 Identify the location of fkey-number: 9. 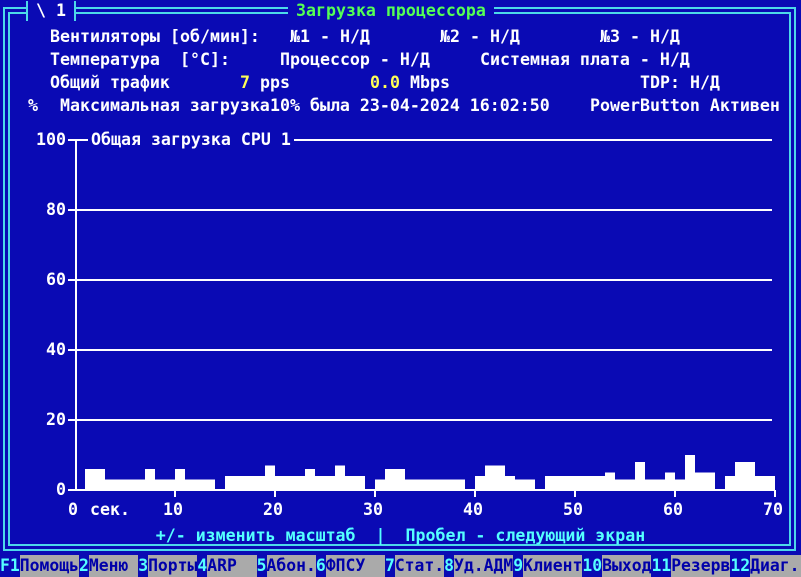
(518, 566).